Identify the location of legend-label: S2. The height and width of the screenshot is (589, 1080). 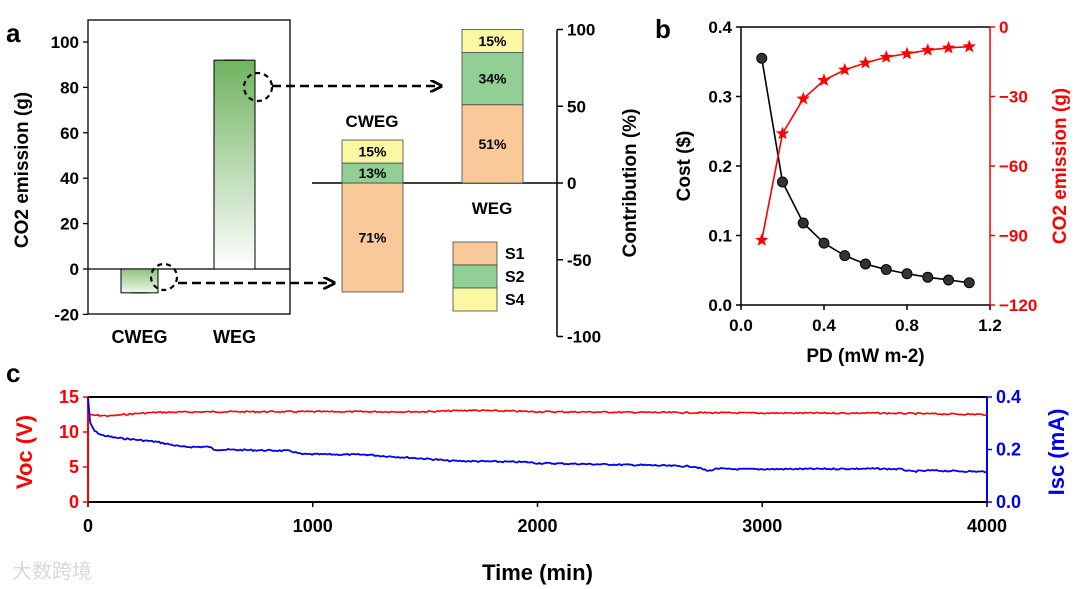
(515, 277).